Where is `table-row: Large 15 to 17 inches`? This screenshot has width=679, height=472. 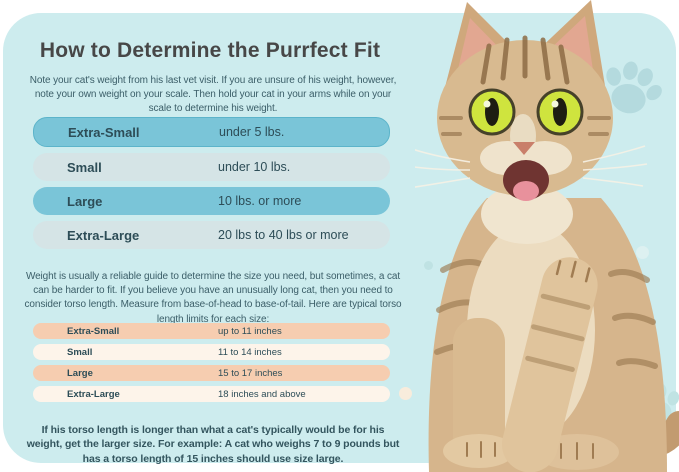 table-row: Large 15 to 17 inches is located at coordinates (211, 373).